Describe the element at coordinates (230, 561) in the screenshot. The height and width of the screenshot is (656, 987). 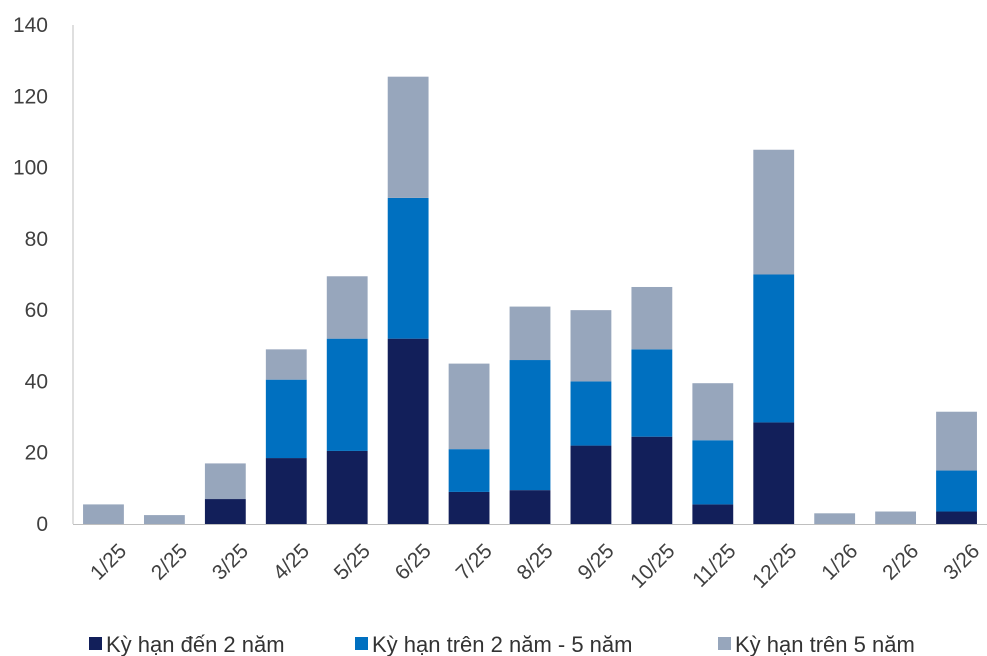
I see `x-tick-label: 3/25` at that location.